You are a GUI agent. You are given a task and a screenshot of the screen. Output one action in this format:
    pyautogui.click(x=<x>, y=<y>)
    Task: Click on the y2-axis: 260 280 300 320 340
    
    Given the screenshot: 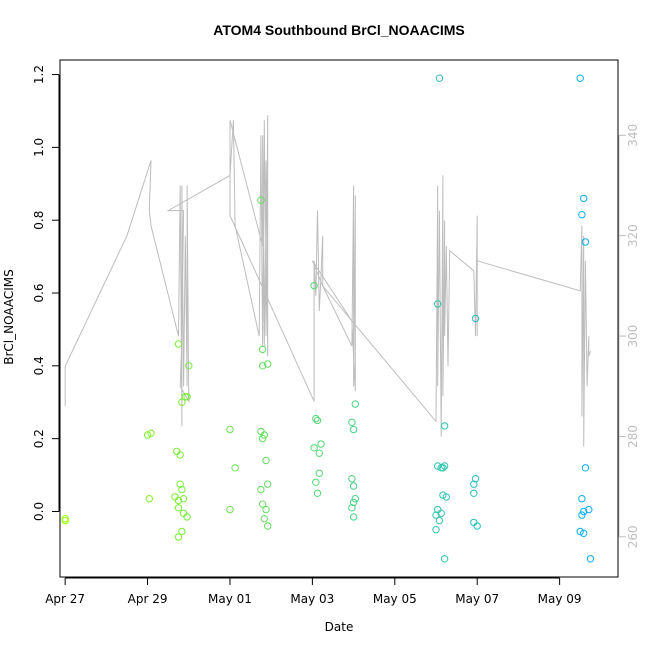 What is the action you would take?
    pyautogui.click(x=629, y=336)
    